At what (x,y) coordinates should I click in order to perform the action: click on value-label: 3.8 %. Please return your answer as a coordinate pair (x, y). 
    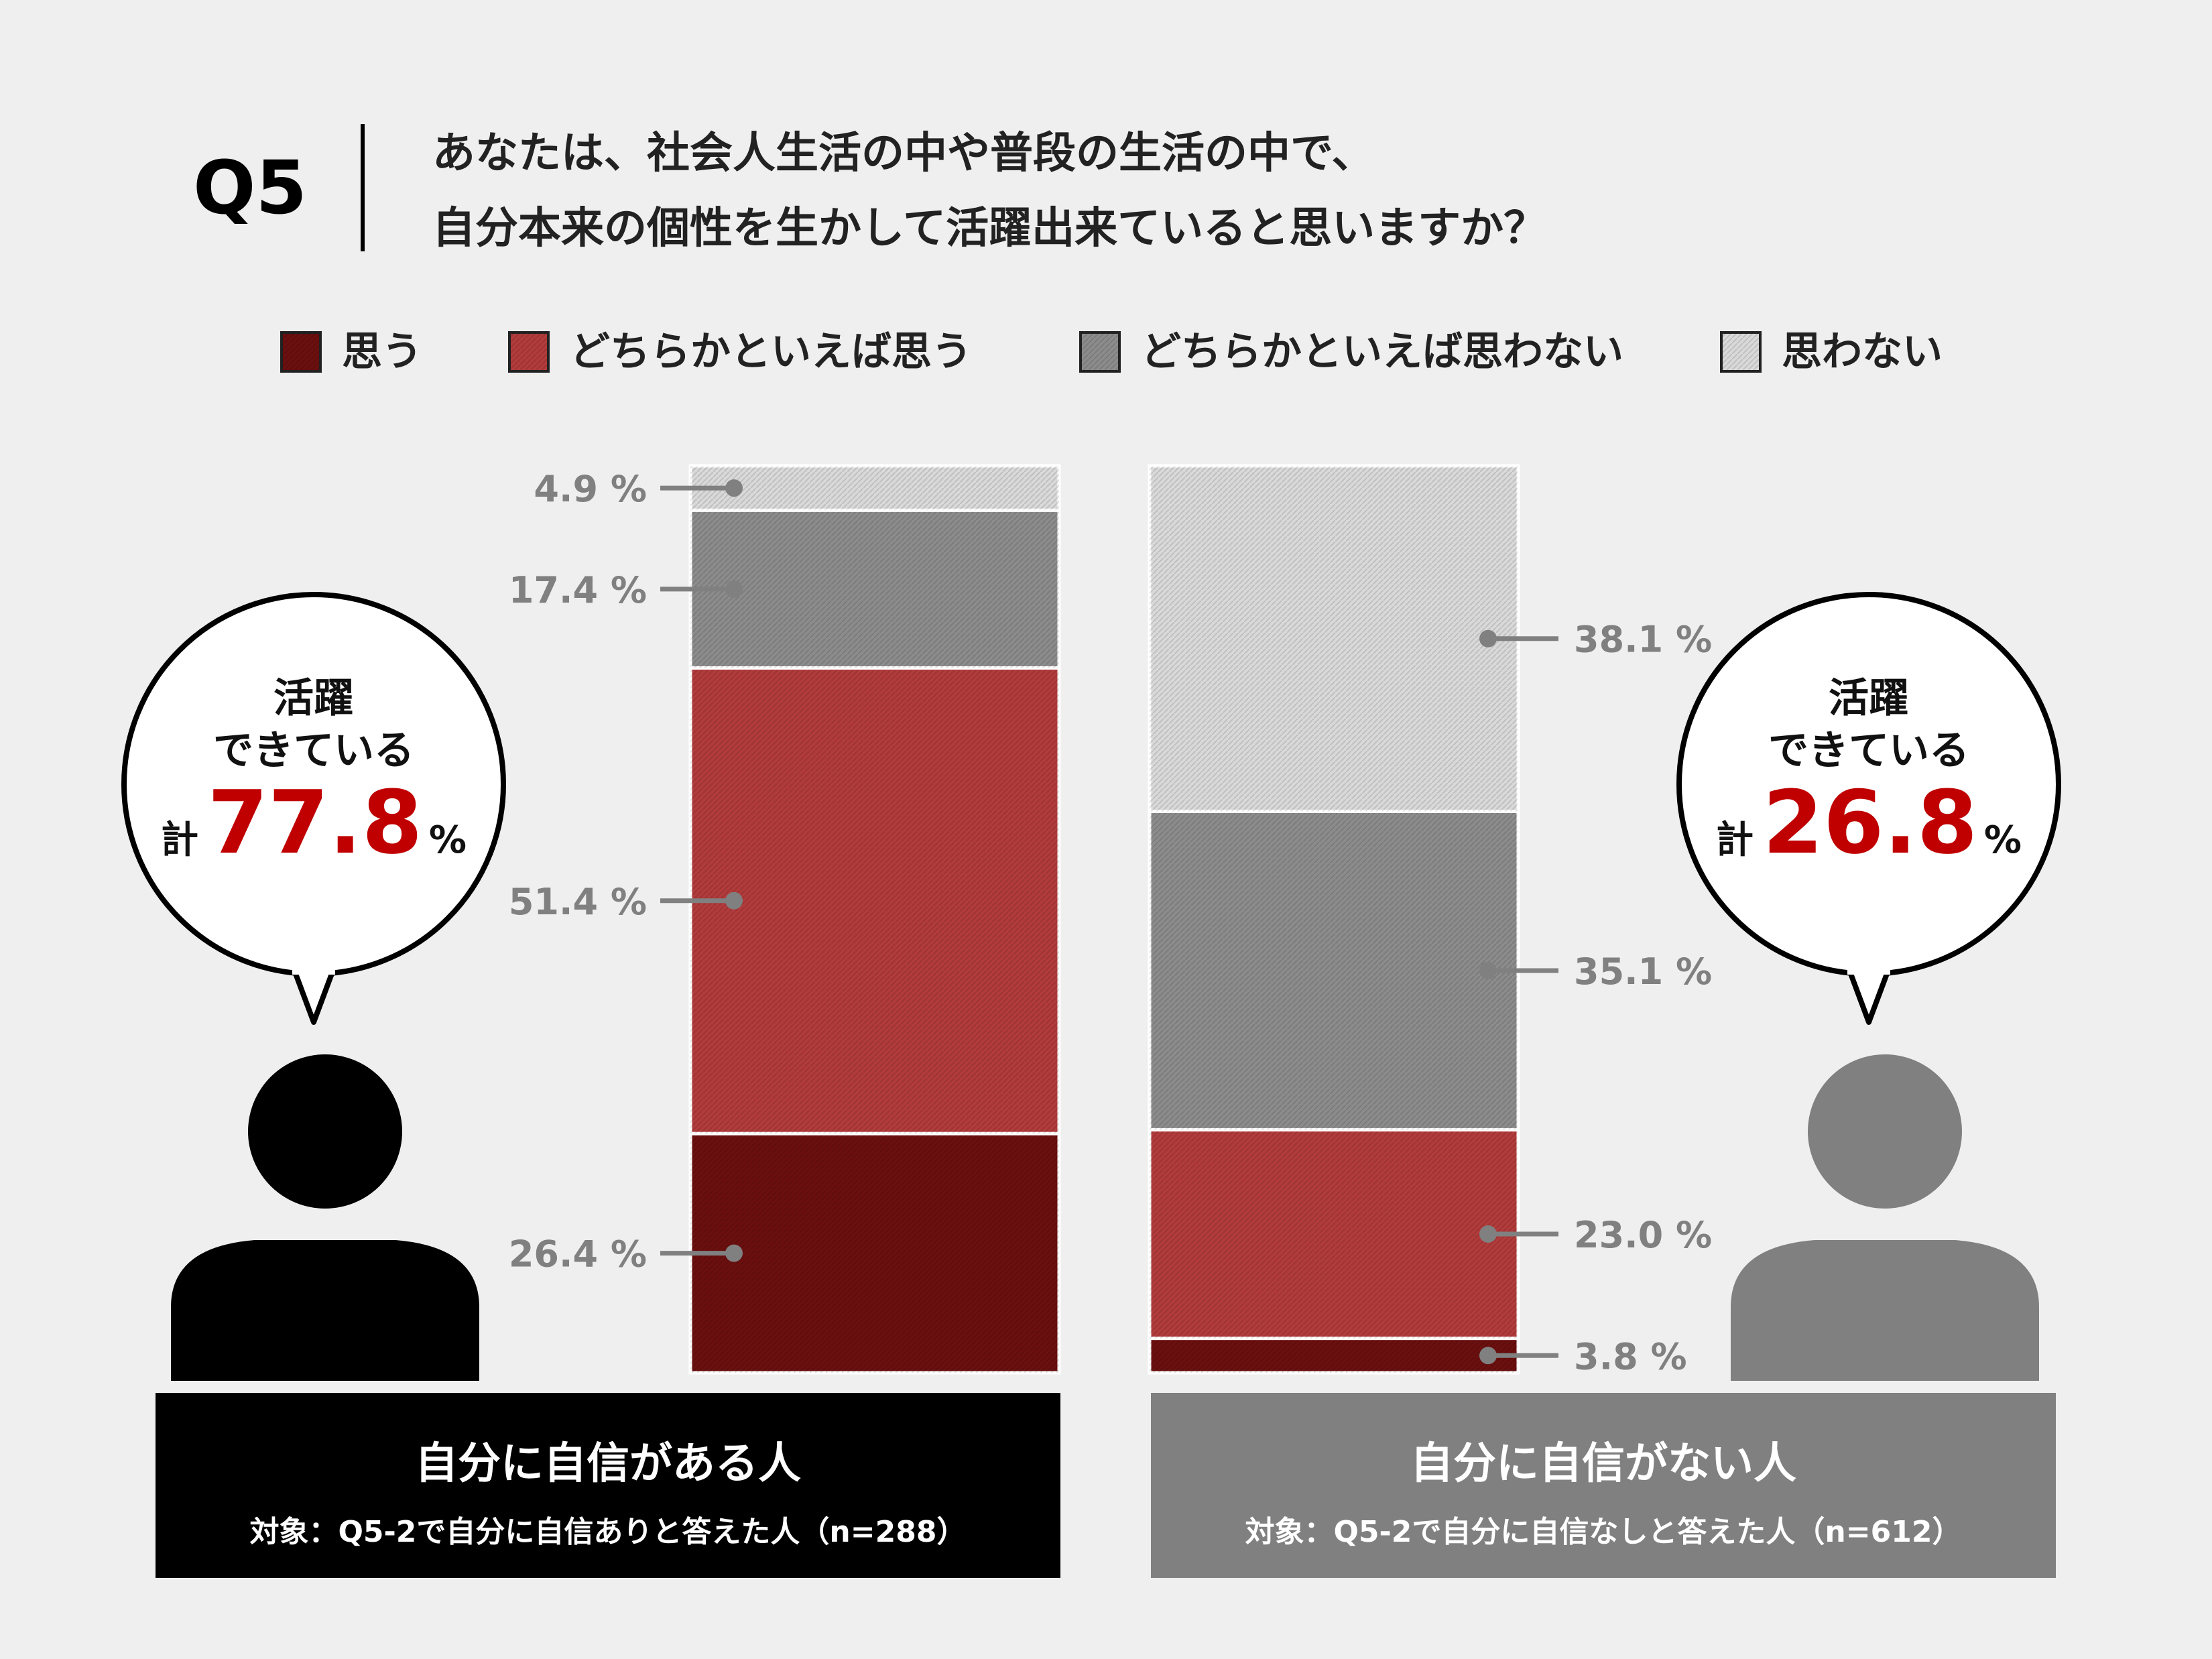
    Looking at the image, I should click on (1583, 1356).